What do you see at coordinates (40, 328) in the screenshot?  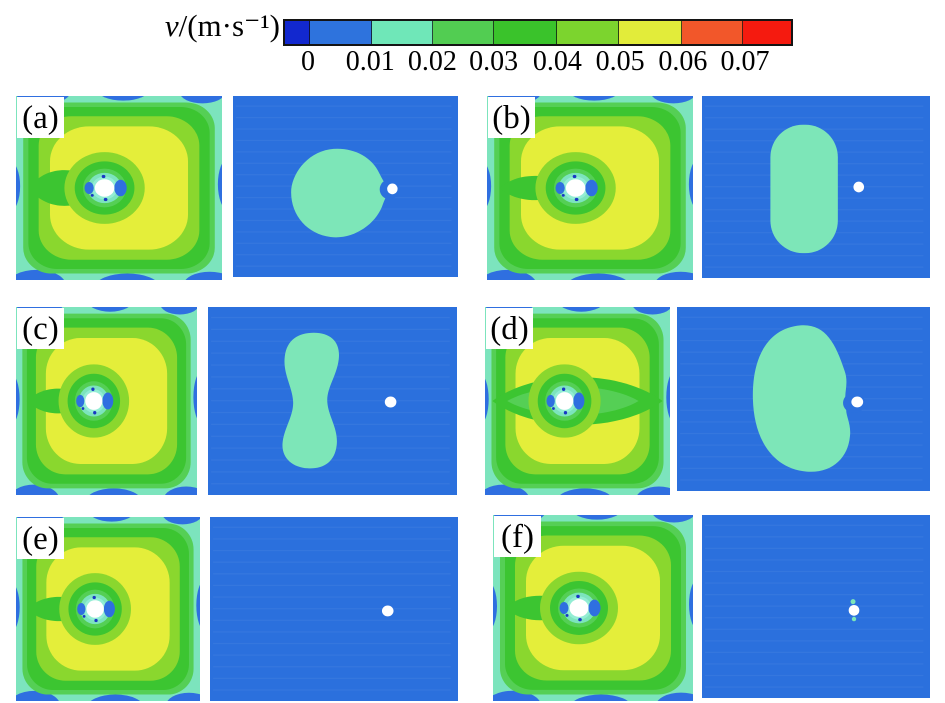 I see `panel-c-label: (c)` at bounding box center [40, 328].